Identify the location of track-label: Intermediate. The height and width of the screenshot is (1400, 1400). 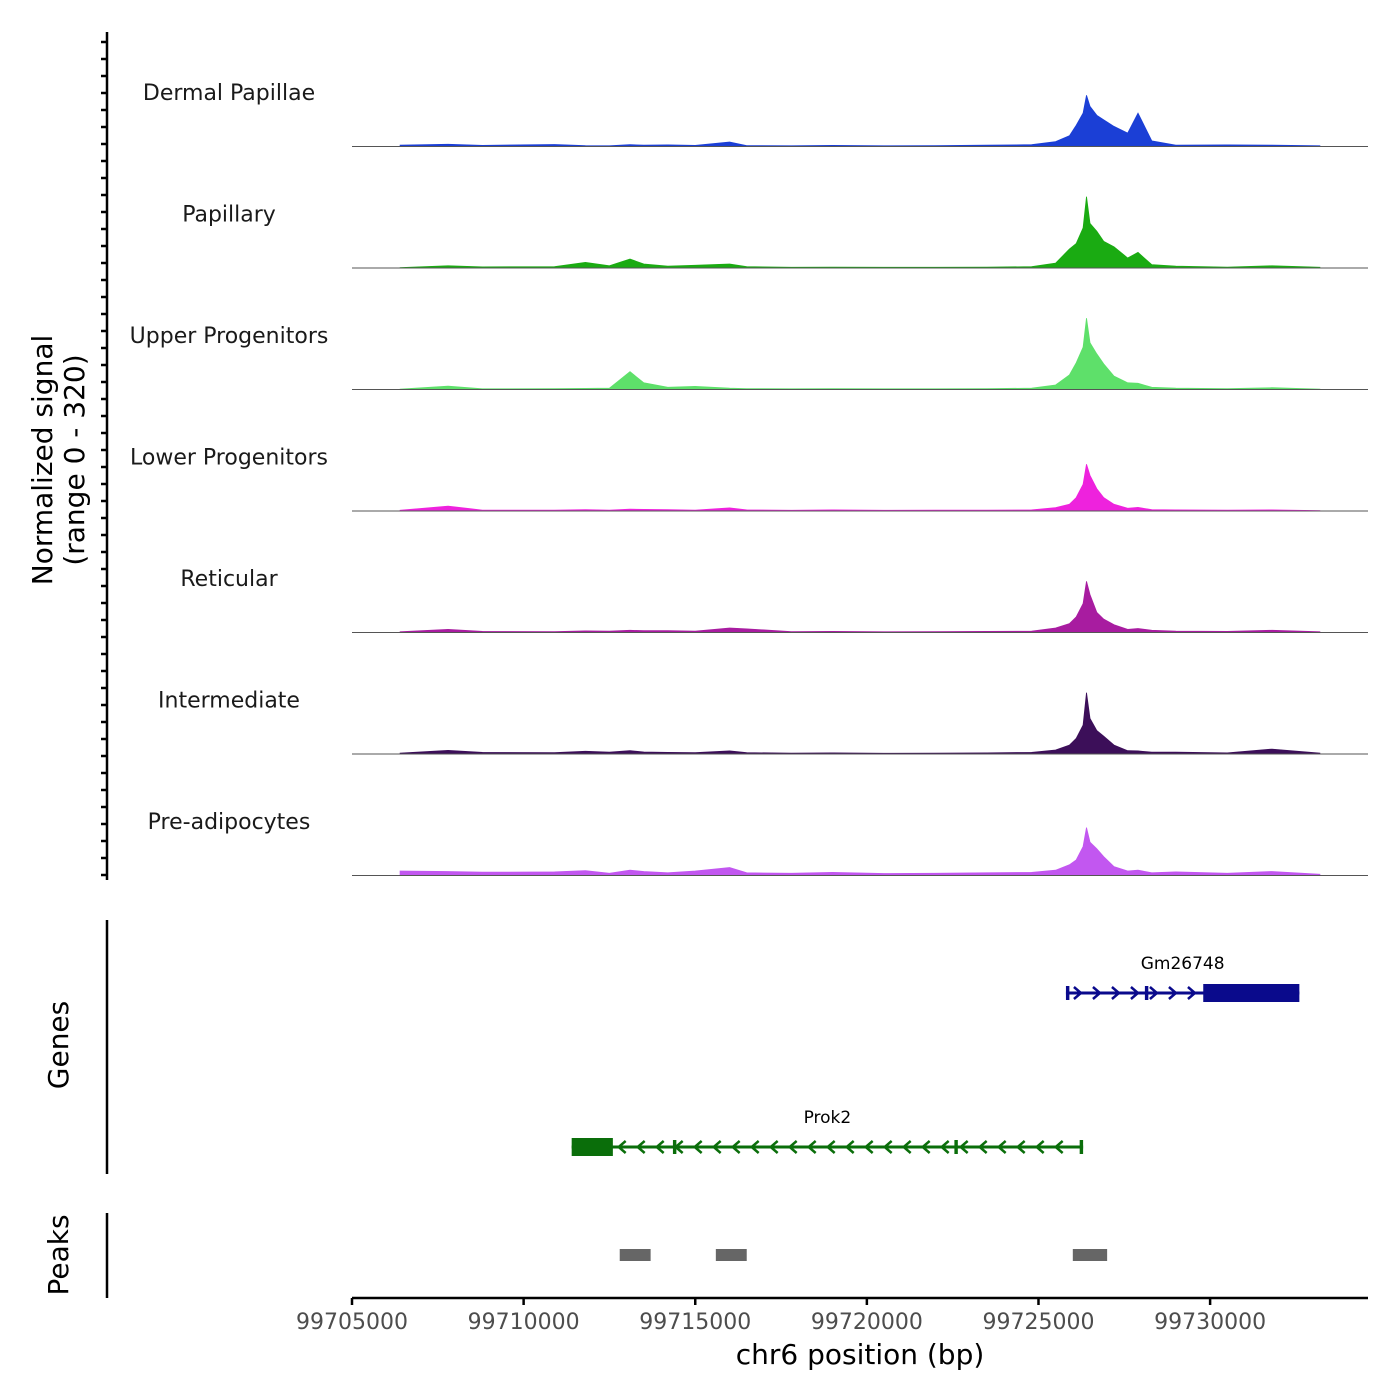
(229, 701).